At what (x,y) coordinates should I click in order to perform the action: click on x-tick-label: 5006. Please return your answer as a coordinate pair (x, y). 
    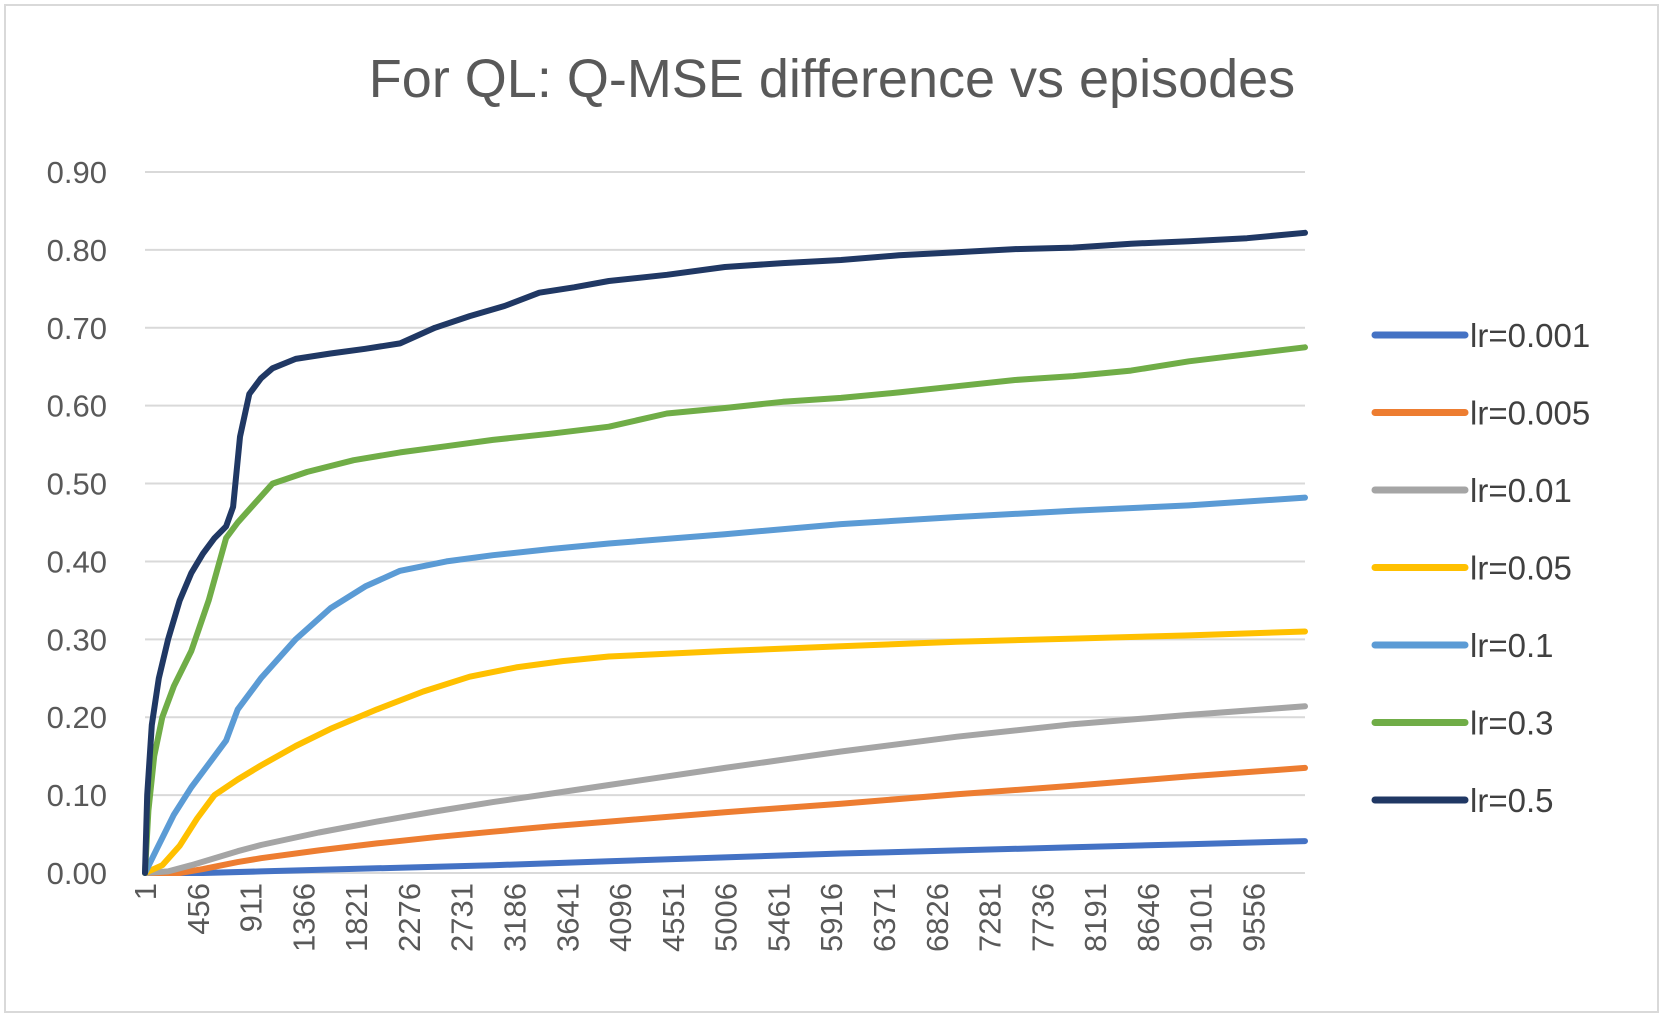
    Looking at the image, I should click on (726, 917).